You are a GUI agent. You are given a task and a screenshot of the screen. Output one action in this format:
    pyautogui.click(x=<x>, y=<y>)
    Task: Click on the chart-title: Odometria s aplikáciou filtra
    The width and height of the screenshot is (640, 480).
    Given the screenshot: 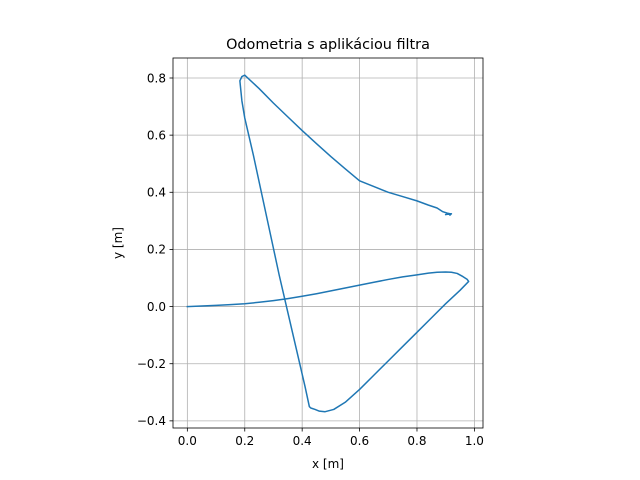 What is the action you would take?
    pyautogui.click(x=328, y=45)
    